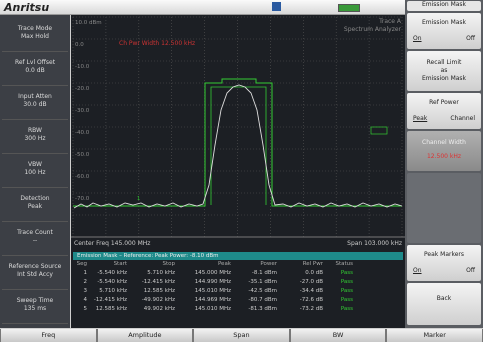 The image size is (483, 342). Describe the element at coordinates (35, 300) in the screenshot. I see `setting-label: Sweep Time` at that location.